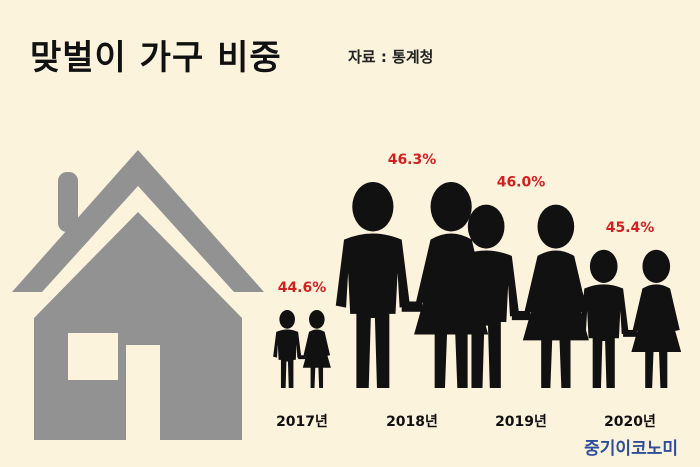 This screenshot has height=467, width=700. Describe the element at coordinates (631, 449) in the screenshot. I see `brand-logo: 중기이코노미` at that location.